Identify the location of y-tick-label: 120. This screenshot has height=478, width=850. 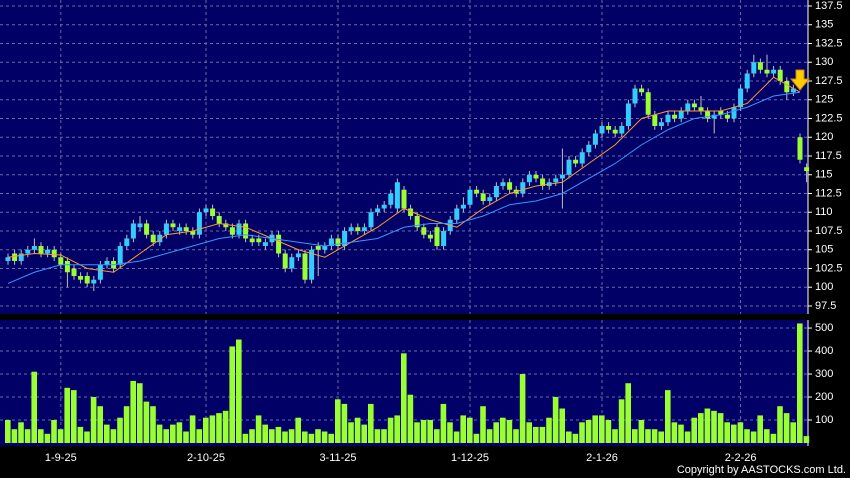
(824, 137).